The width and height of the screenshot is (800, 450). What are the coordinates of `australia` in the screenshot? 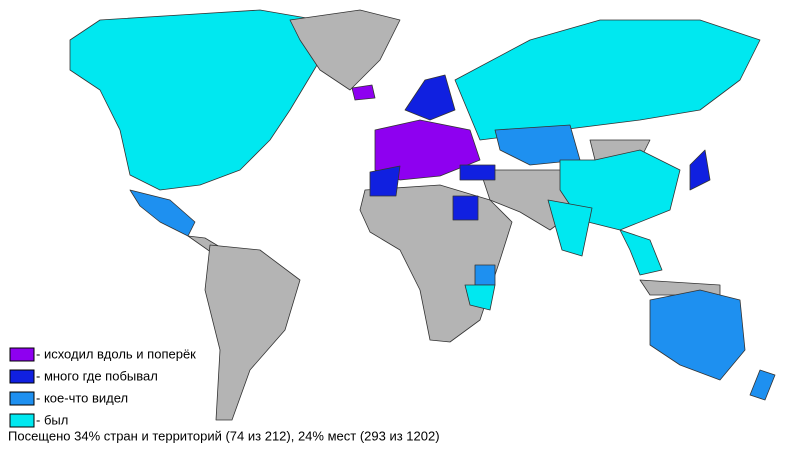 It's located at (697, 335).